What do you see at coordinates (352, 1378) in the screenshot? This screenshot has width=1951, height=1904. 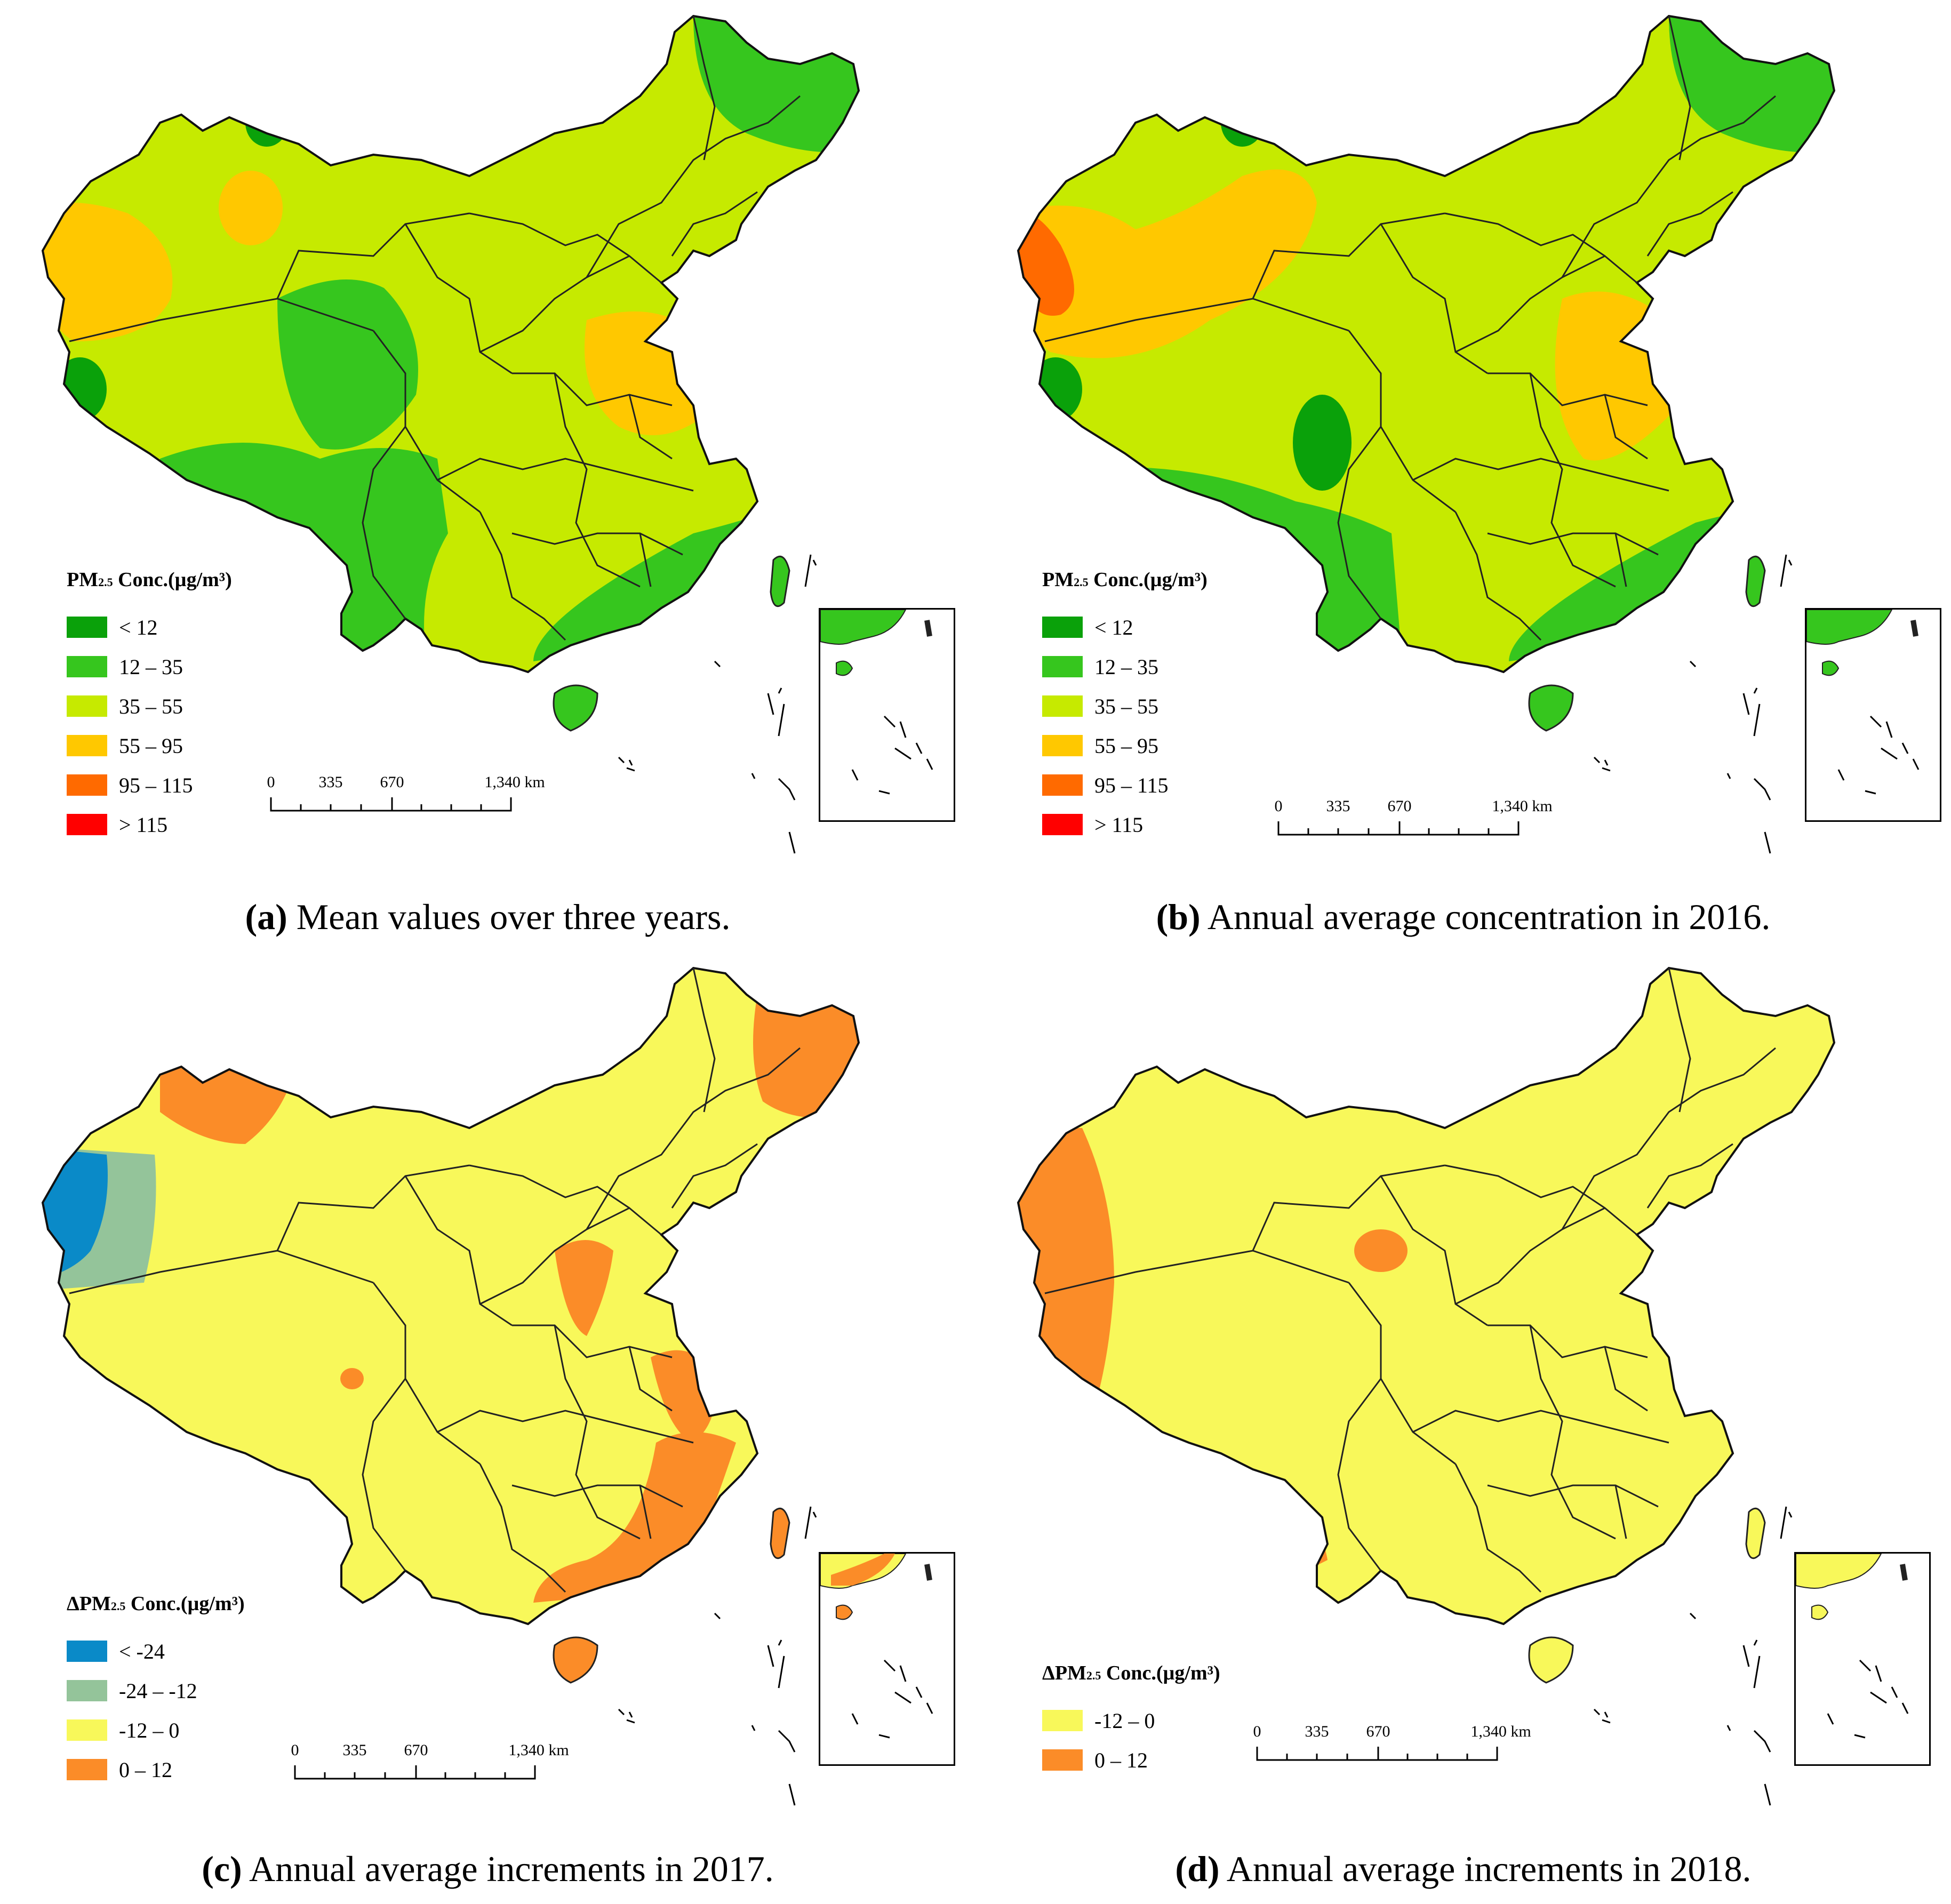 I see `zone-0-12-tibet` at bounding box center [352, 1378].